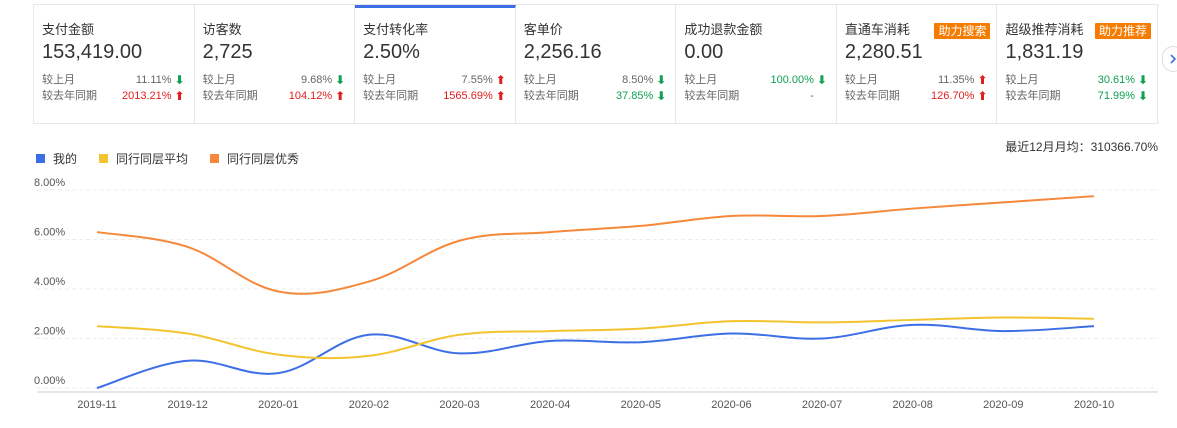 Image resolution: width=1177 pixels, height=428 pixels. Describe the element at coordinates (731, 405) in the screenshot. I see `x-tick-label: 2020-06` at that location.